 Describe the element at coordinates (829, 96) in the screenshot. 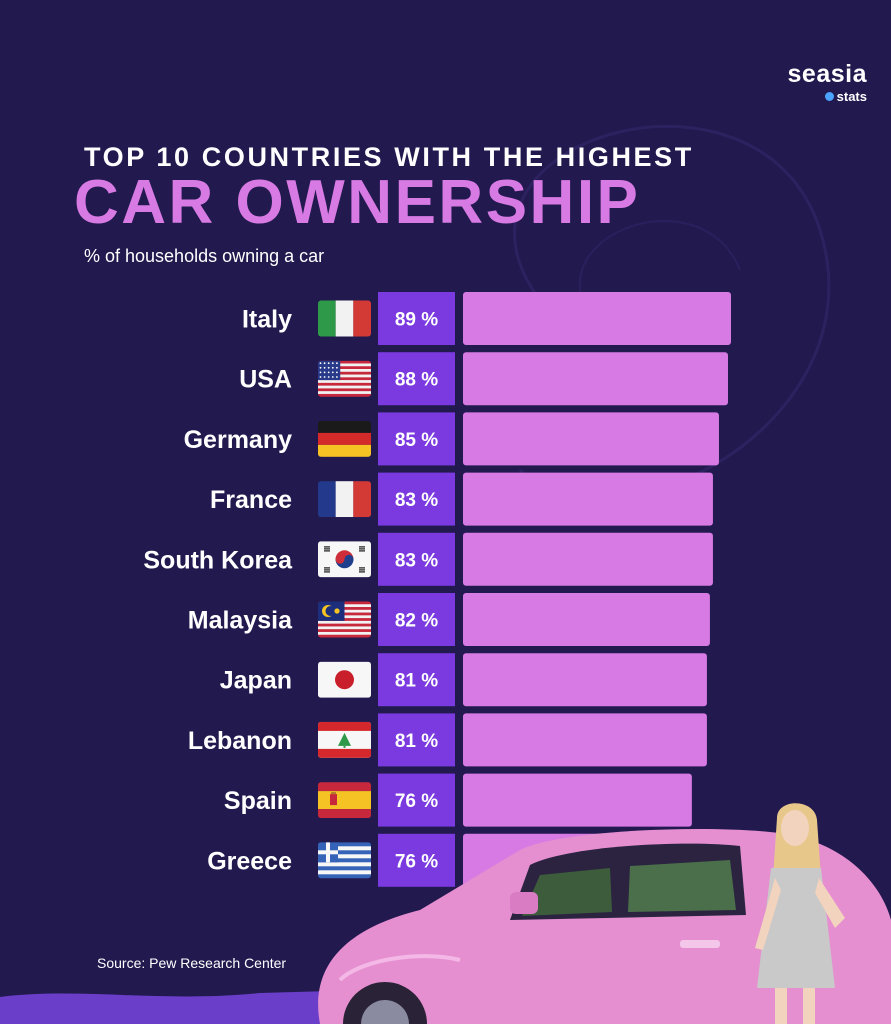

I see `brand-dot-icon` at that location.